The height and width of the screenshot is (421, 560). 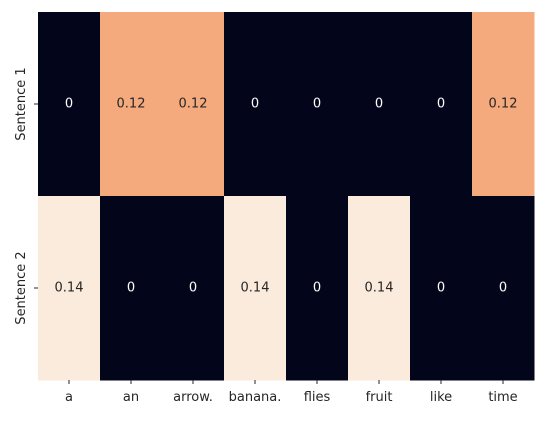 What do you see at coordinates (69, 397) in the screenshot?
I see `x-tick-label: a` at bounding box center [69, 397].